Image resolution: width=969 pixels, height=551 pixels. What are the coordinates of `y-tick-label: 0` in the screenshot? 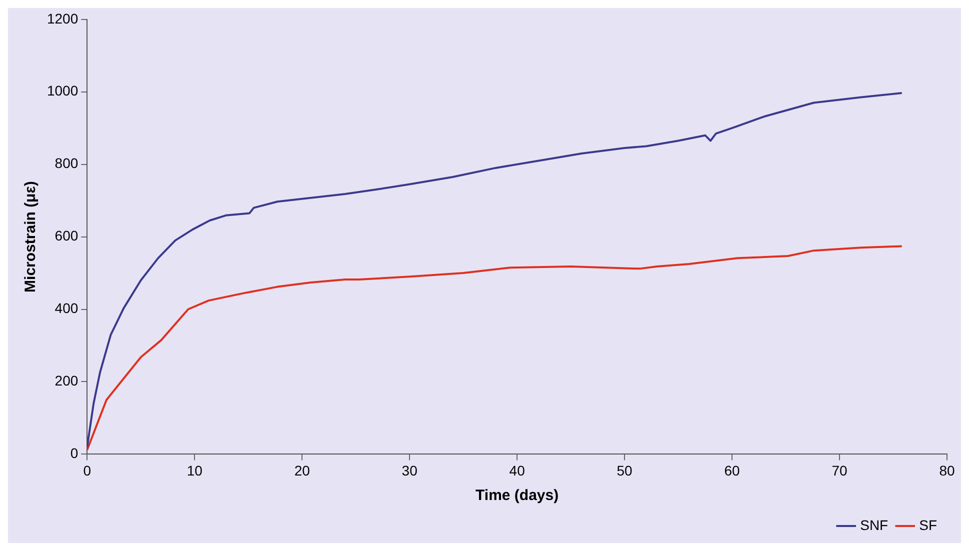 It's located at (74, 453).